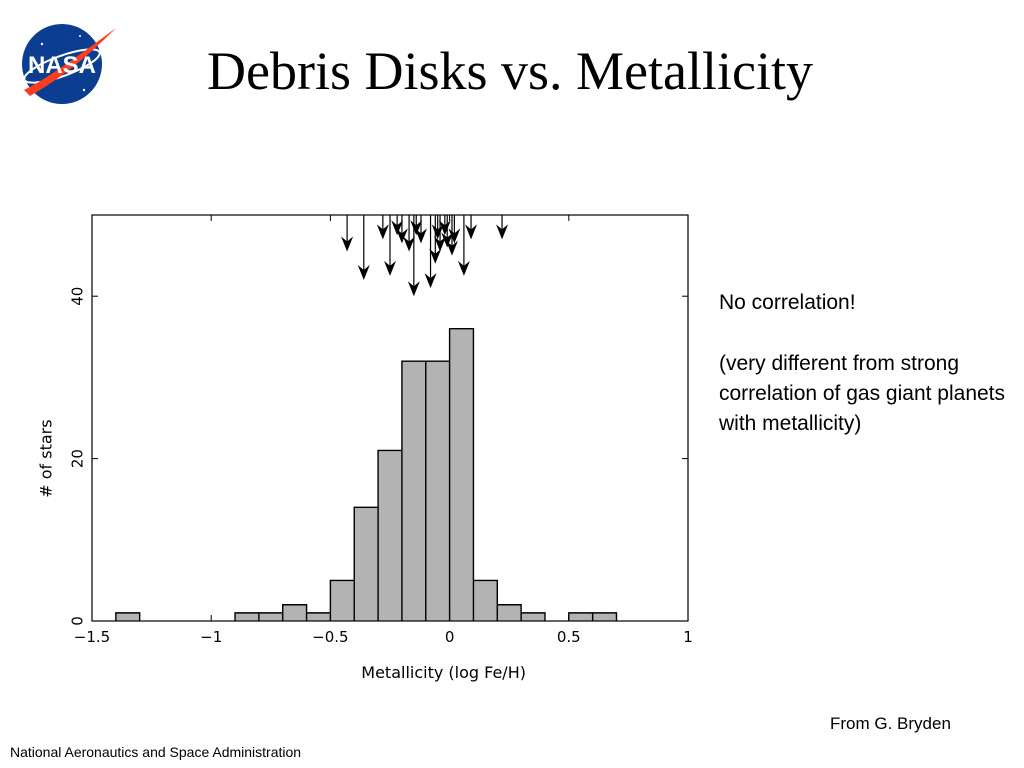  Describe the element at coordinates (46, 458) in the screenshot. I see `y-axis-label: # of stars` at that location.